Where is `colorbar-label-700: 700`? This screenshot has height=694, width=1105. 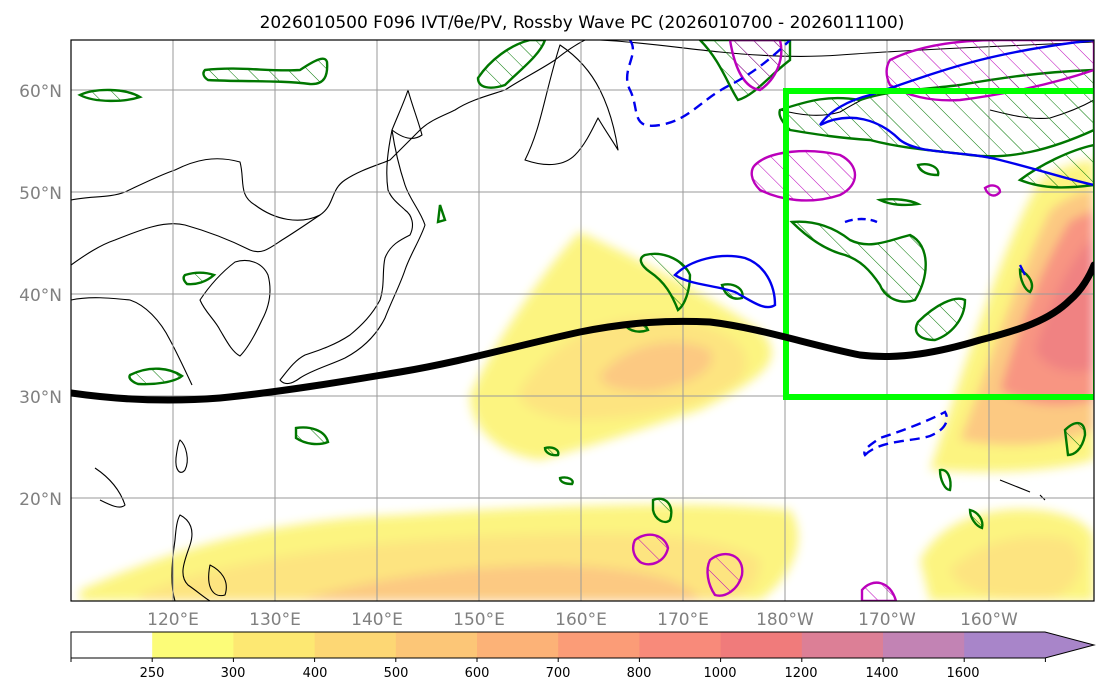 colorbar-label-700: 700 is located at coordinates (558, 673).